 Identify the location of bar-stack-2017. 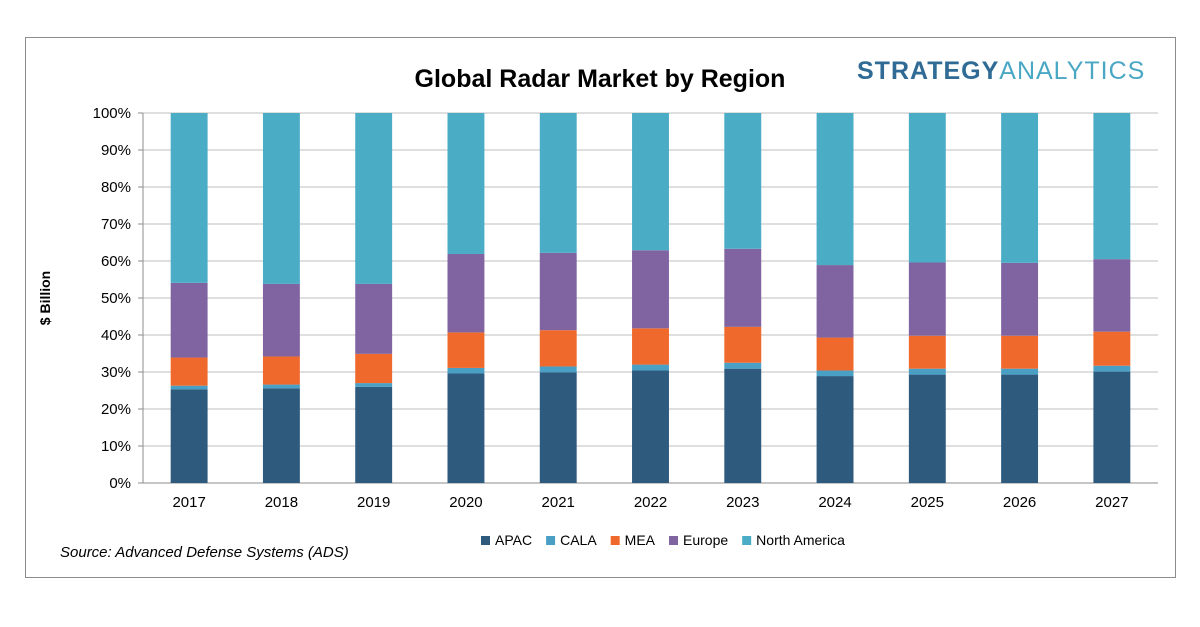
(189, 298).